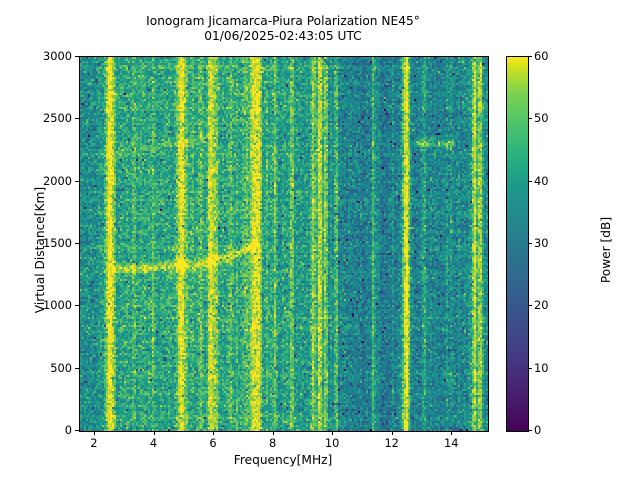 The image size is (640, 480). Describe the element at coordinates (61, 367) in the screenshot. I see `y-tick-label: 500` at that location.